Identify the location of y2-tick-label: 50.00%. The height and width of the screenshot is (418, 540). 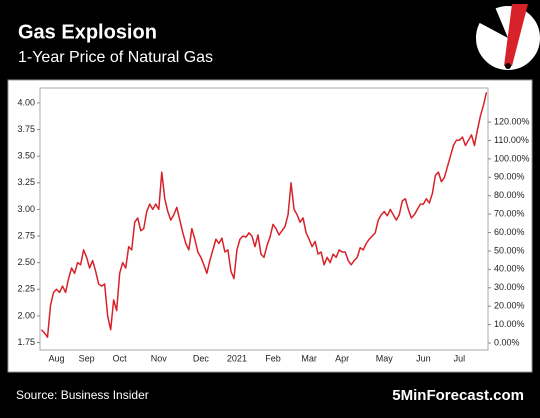
(509, 250).